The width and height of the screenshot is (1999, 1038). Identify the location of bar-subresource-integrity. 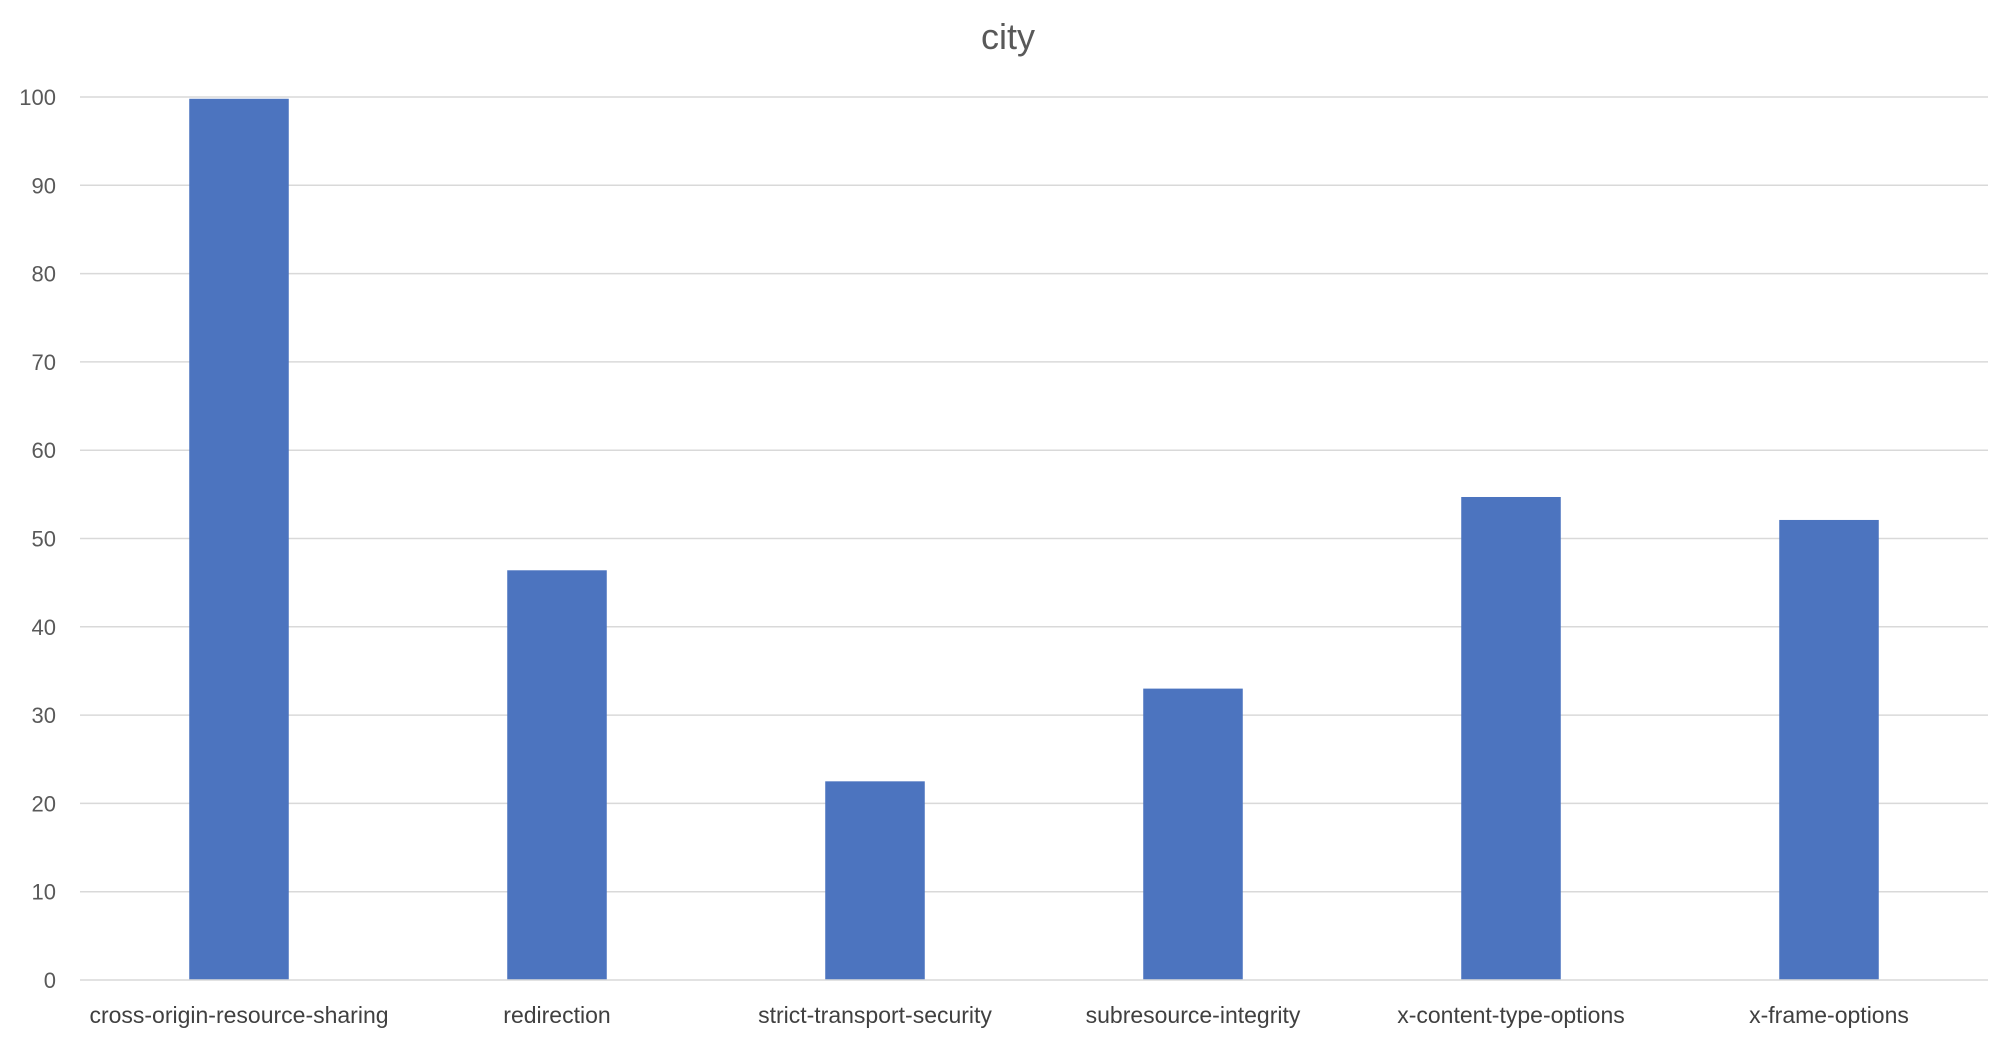
(1193, 834).